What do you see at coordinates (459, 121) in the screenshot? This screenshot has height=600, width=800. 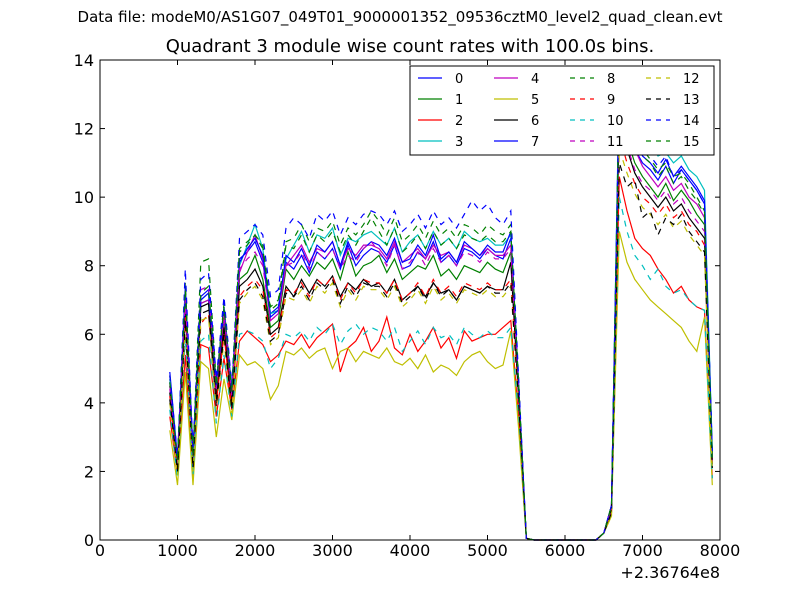 I see `legend-label-2: 2` at bounding box center [459, 121].